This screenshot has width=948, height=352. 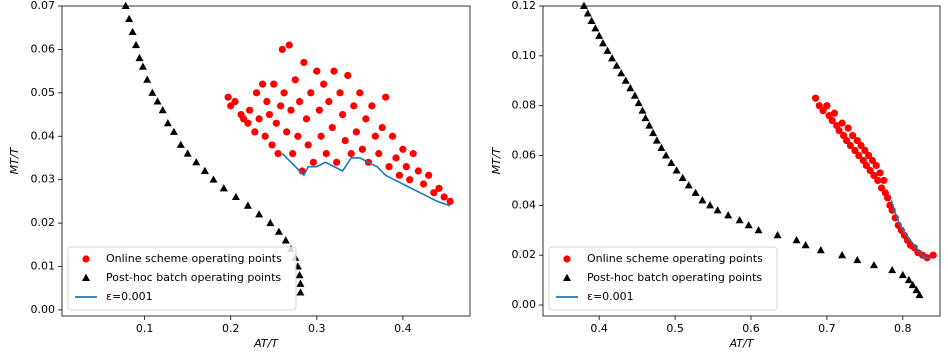 What do you see at coordinates (675, 258) in the screenshot?
I see `legend-label: Online scheme operating points` at bounding box center [675, 258].